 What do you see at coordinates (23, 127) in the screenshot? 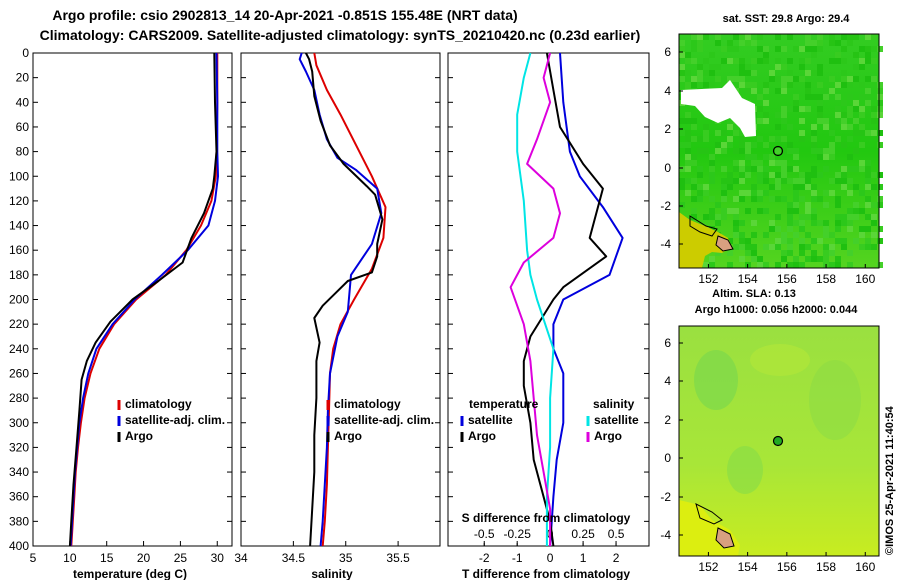
I see `depth-tick-label: 60` at bounding box center [23, 127].